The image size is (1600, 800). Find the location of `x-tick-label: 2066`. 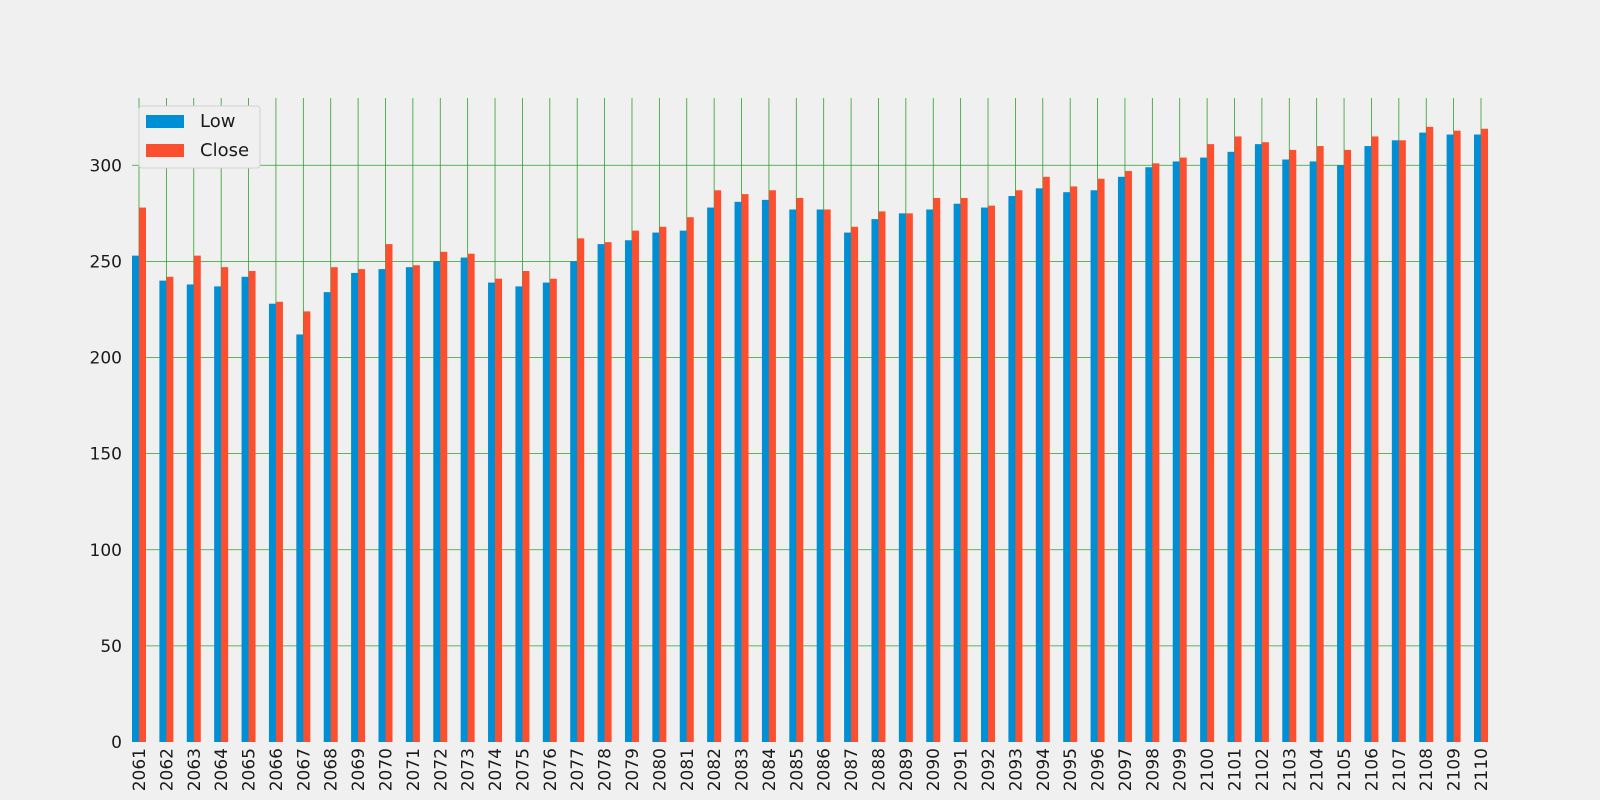

x-tick-label: 2066 is located at coordinates (277, 769).